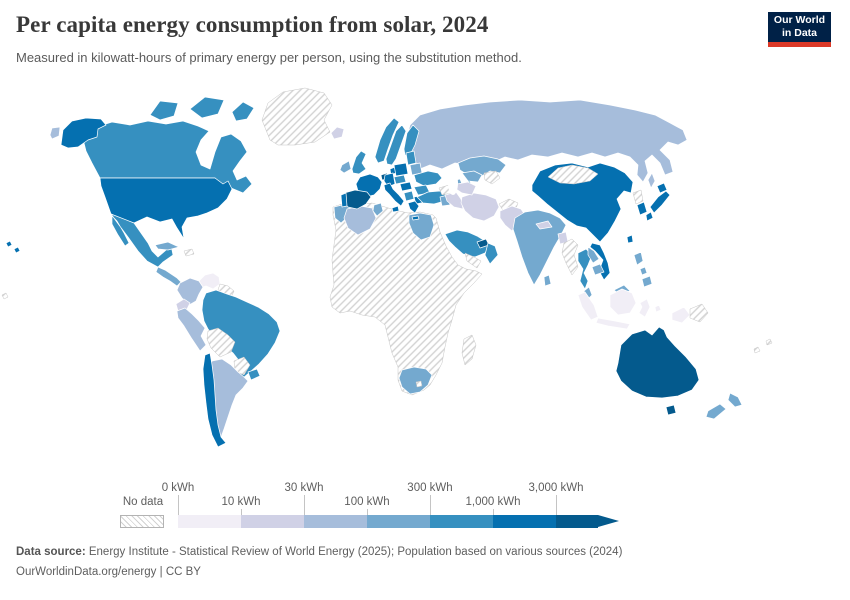 This screenshot has width=850, height=600. I want to click on country-papua-new-guinea, so click(699, 313).